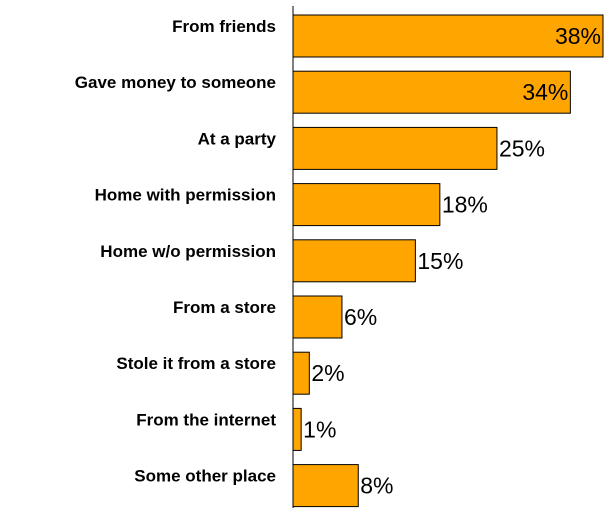  Describe the element at coordinates (522, 148) in the screenshot. I see `value-label-2: 25%` at that location.